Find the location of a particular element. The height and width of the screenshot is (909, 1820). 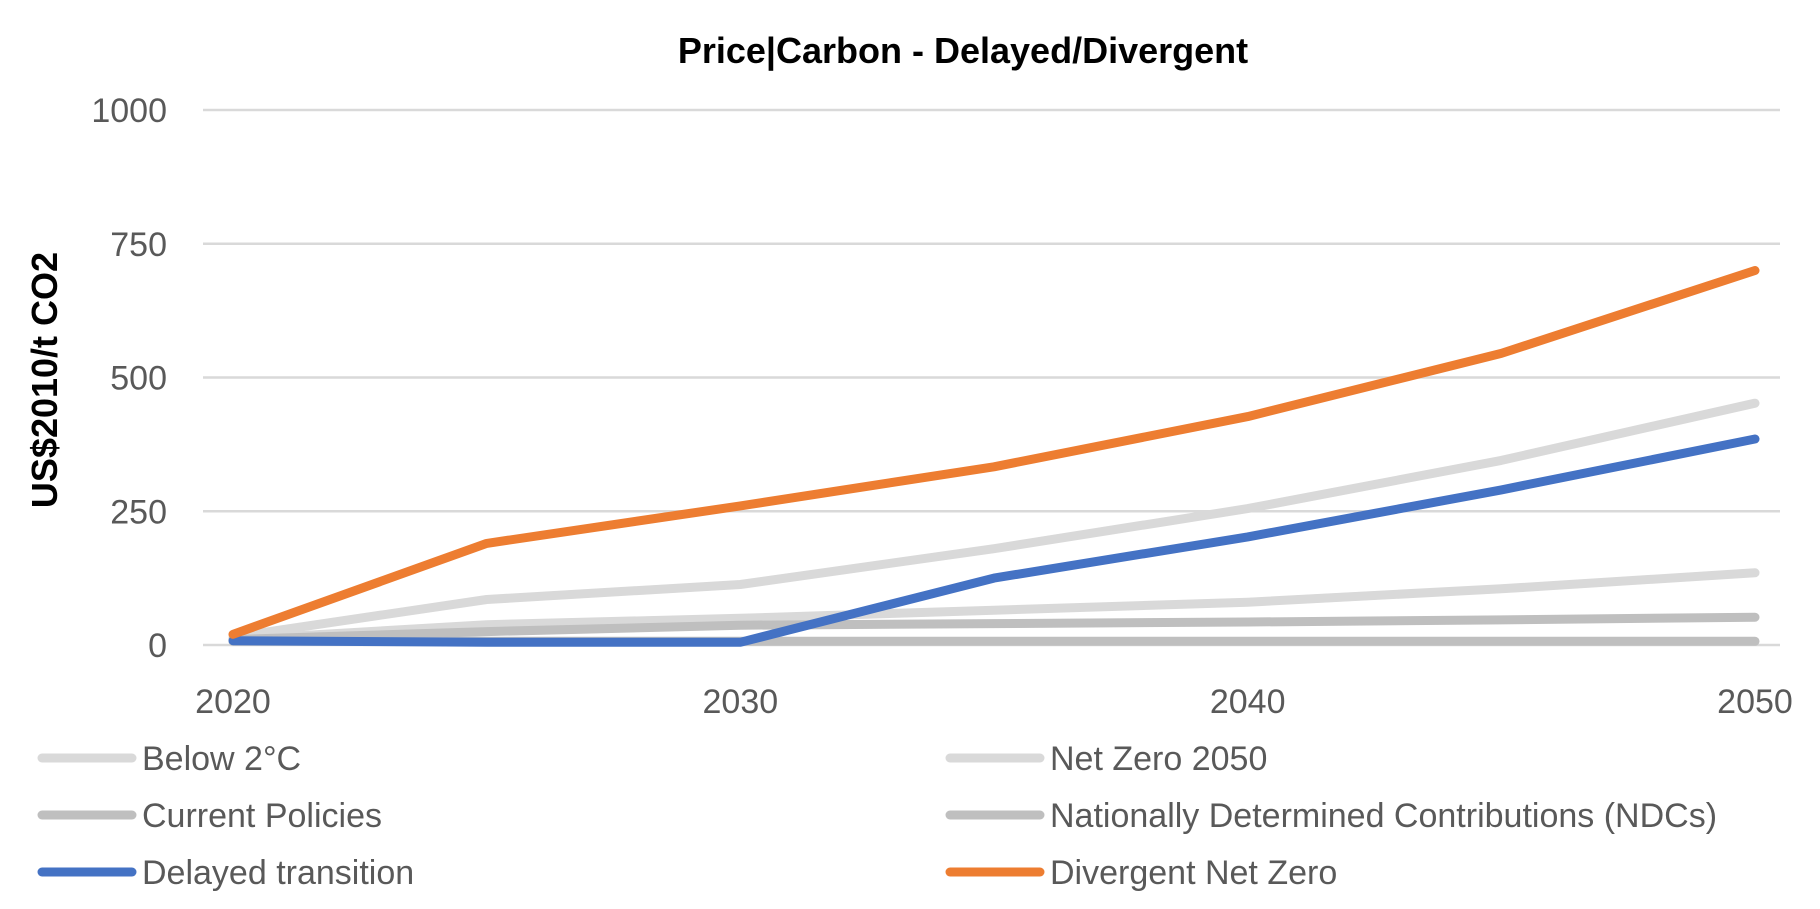

x-tick-label: 2030 is located at coordinates (741, 702).